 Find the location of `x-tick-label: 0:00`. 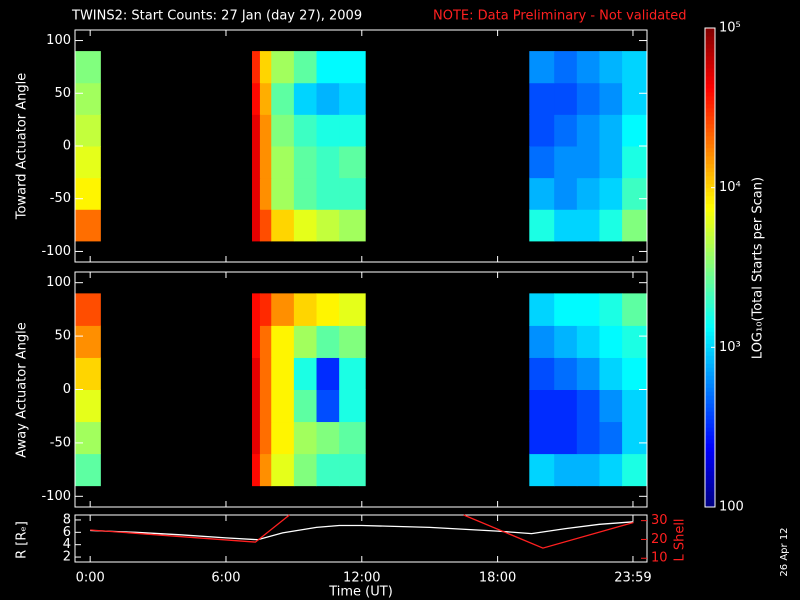

x-tick-label: 0:00 is located at coordinates (90, 578).